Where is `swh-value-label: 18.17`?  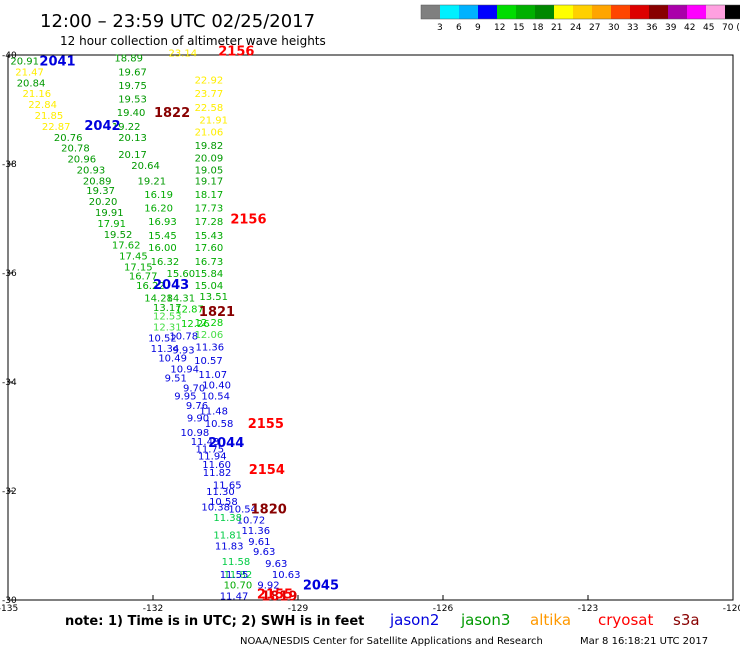 swh-value-label: 18.17 is located at coordinates (209, 195).